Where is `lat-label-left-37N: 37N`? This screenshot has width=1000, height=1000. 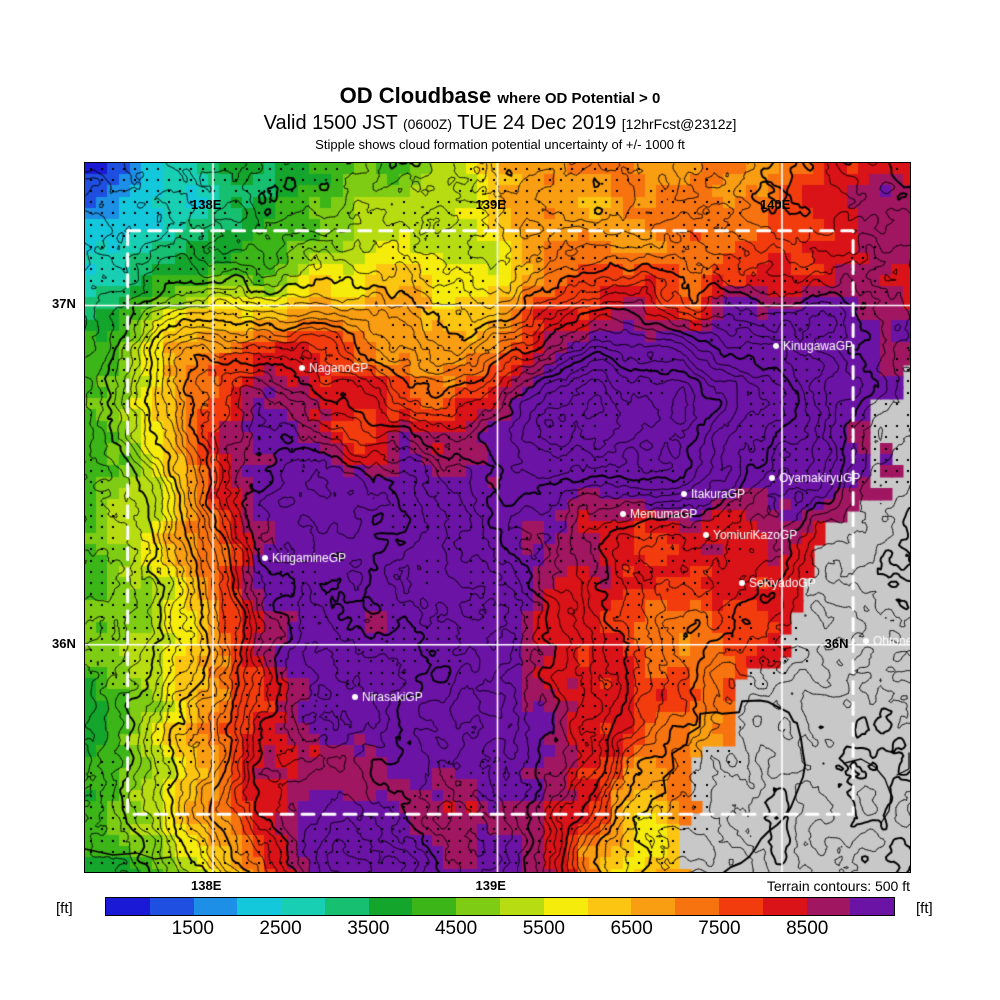
lat-label-left-37N: 37N is located at coordinates (64, 304).